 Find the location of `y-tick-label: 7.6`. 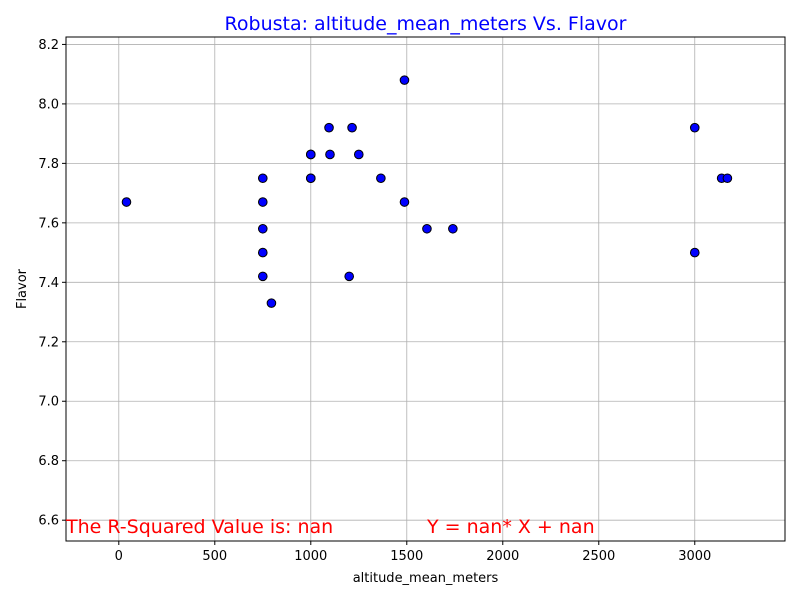

y-tick-label: 7.6 is located at coordinates (48, 223).